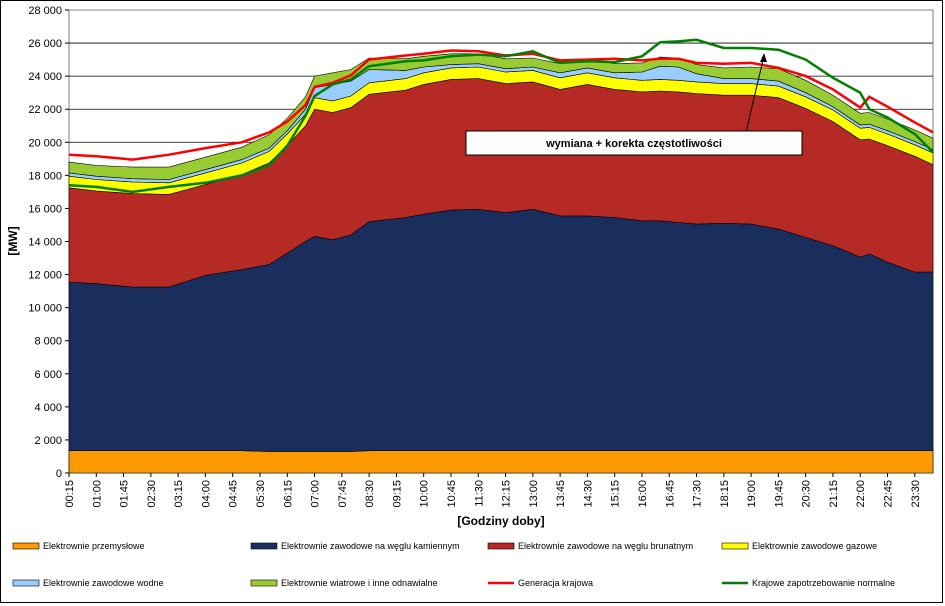  Describe the element at coordinates (643, 494) in the screenshot. I see `x-tick-label: 16:00` at that location.